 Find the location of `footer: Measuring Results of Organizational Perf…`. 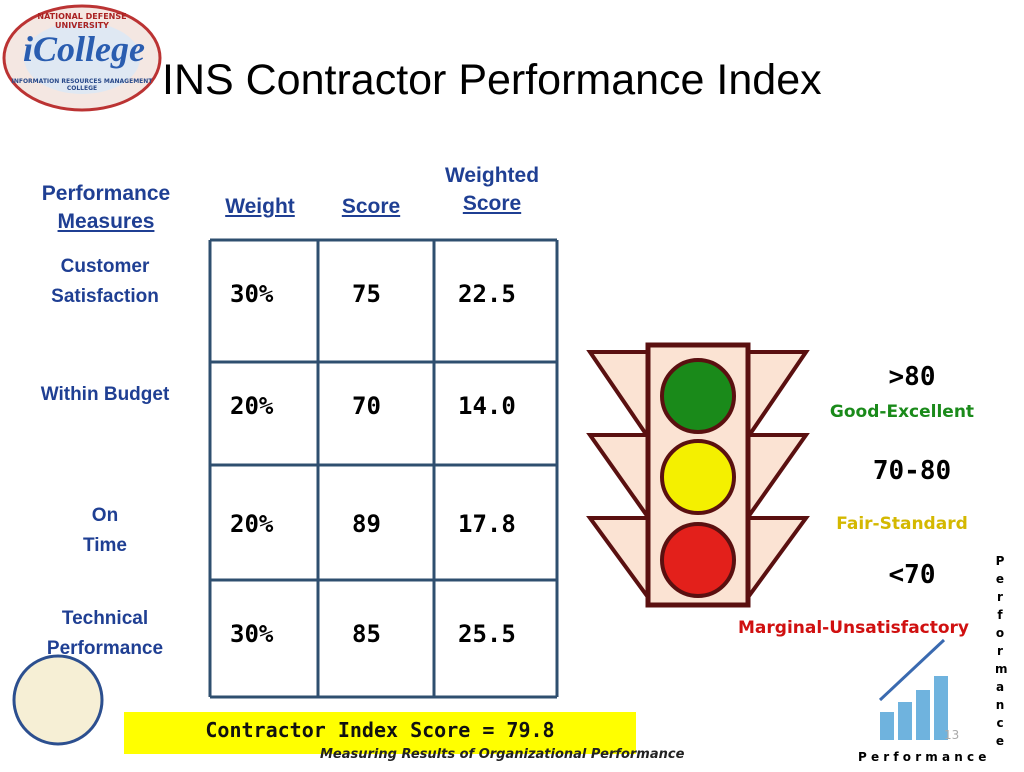

footer: Measuring Results of Organizational Perf… is located at coordinates (502, 754).